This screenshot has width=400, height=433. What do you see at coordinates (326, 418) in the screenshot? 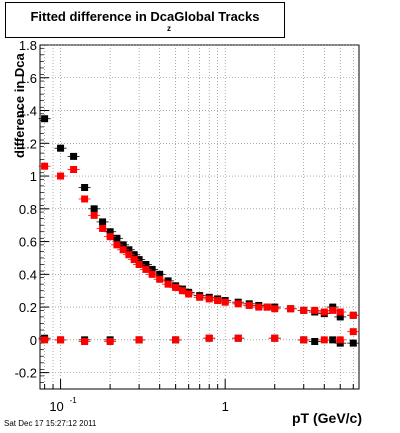
I see `x-axis-label: pT (GeV/c)` at bounding box center [326, 418].